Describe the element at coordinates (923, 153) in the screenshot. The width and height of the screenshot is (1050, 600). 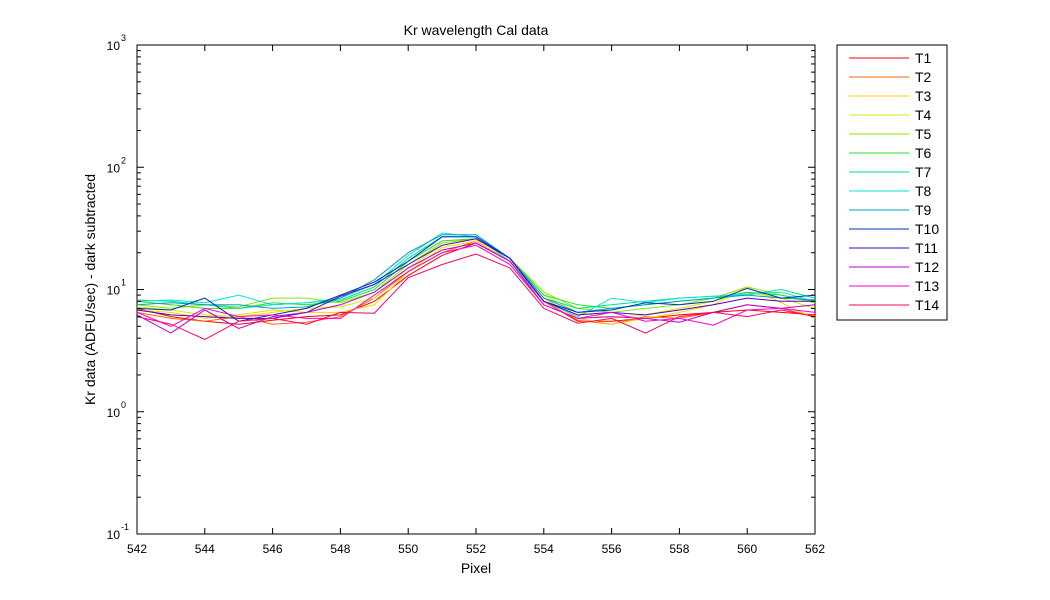
I see `legend-label: T6` at that location.